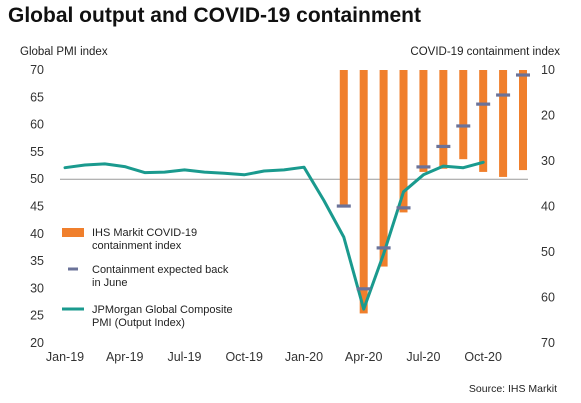 The height and width of the screenshot is (403, 581). Describe the element at coordinates (548, 70) in the screenshot. I see `right-tick-label: 10` at that location.